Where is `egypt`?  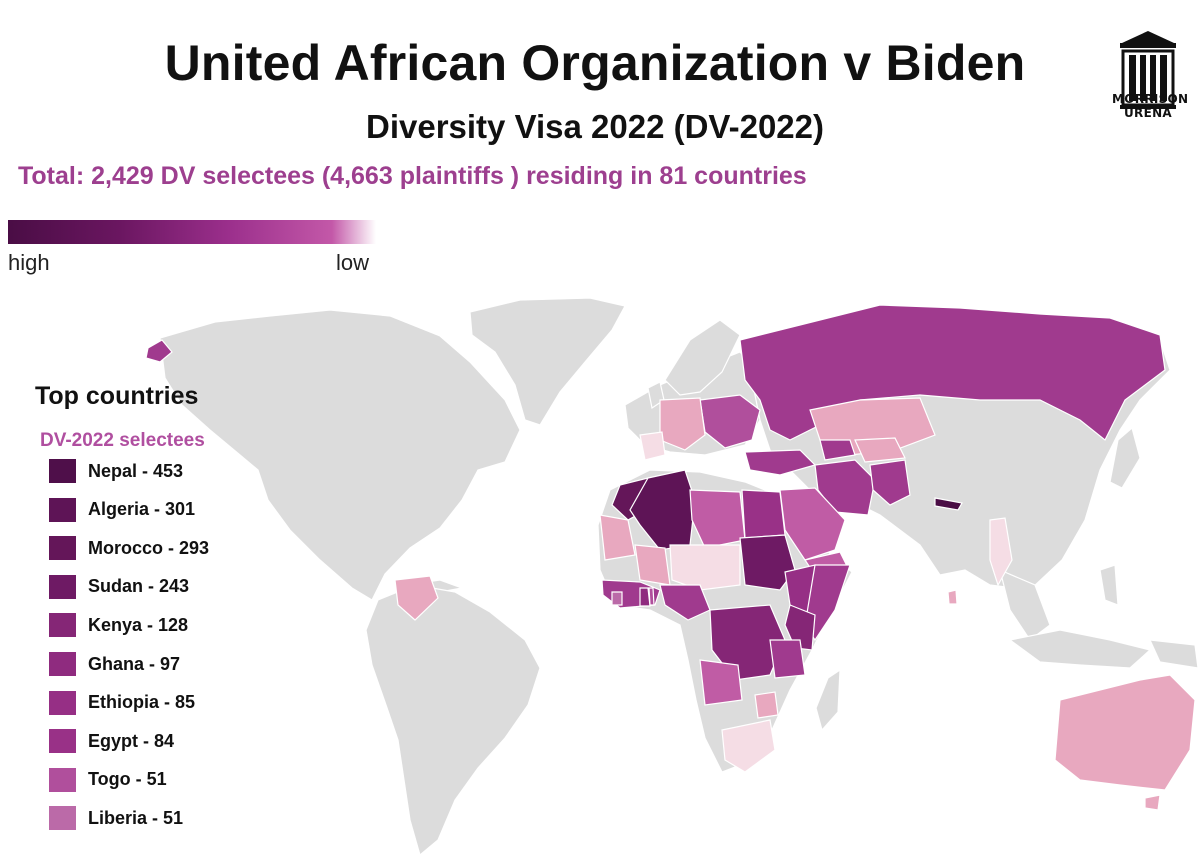
egypt is located at coordinates (763, 514).